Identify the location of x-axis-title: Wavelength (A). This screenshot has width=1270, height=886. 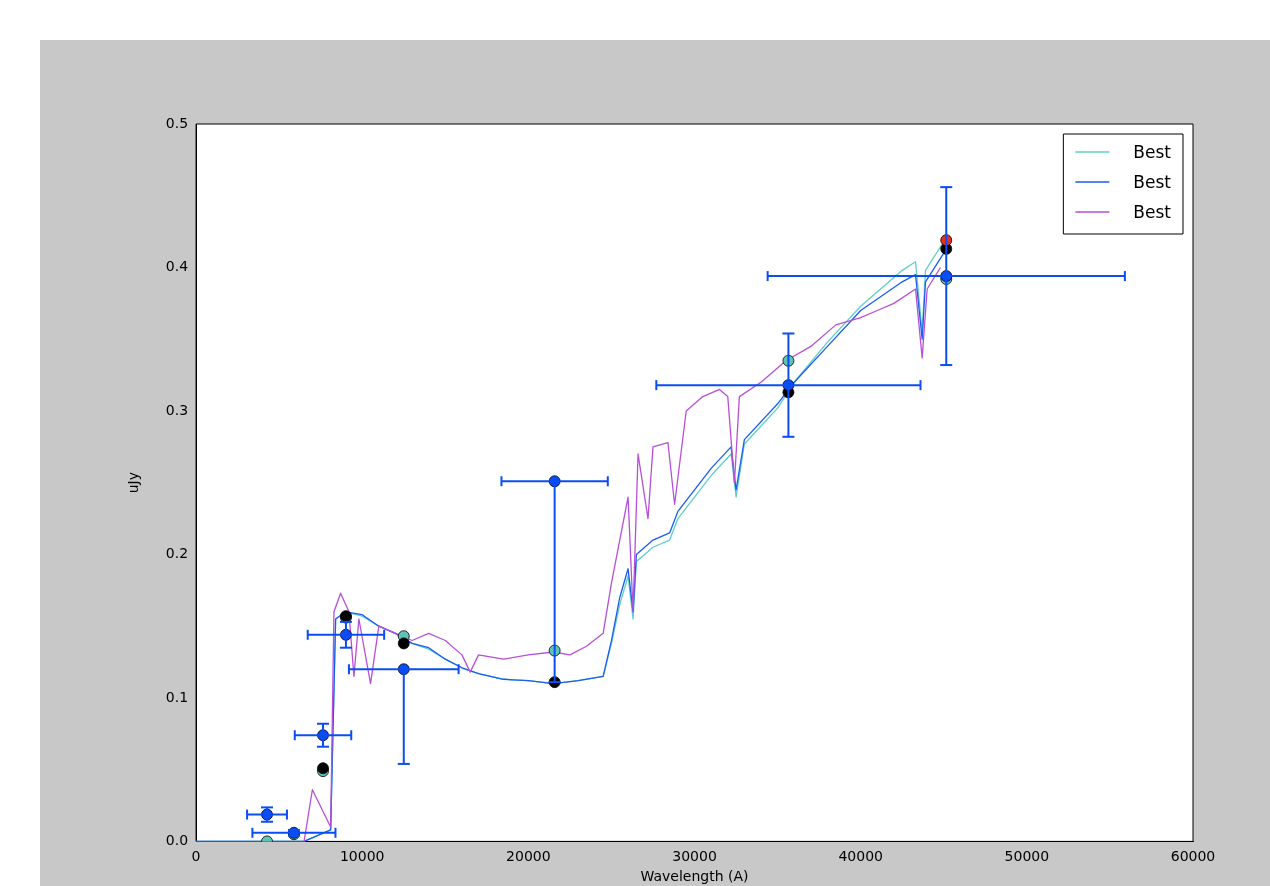
(694, 876).